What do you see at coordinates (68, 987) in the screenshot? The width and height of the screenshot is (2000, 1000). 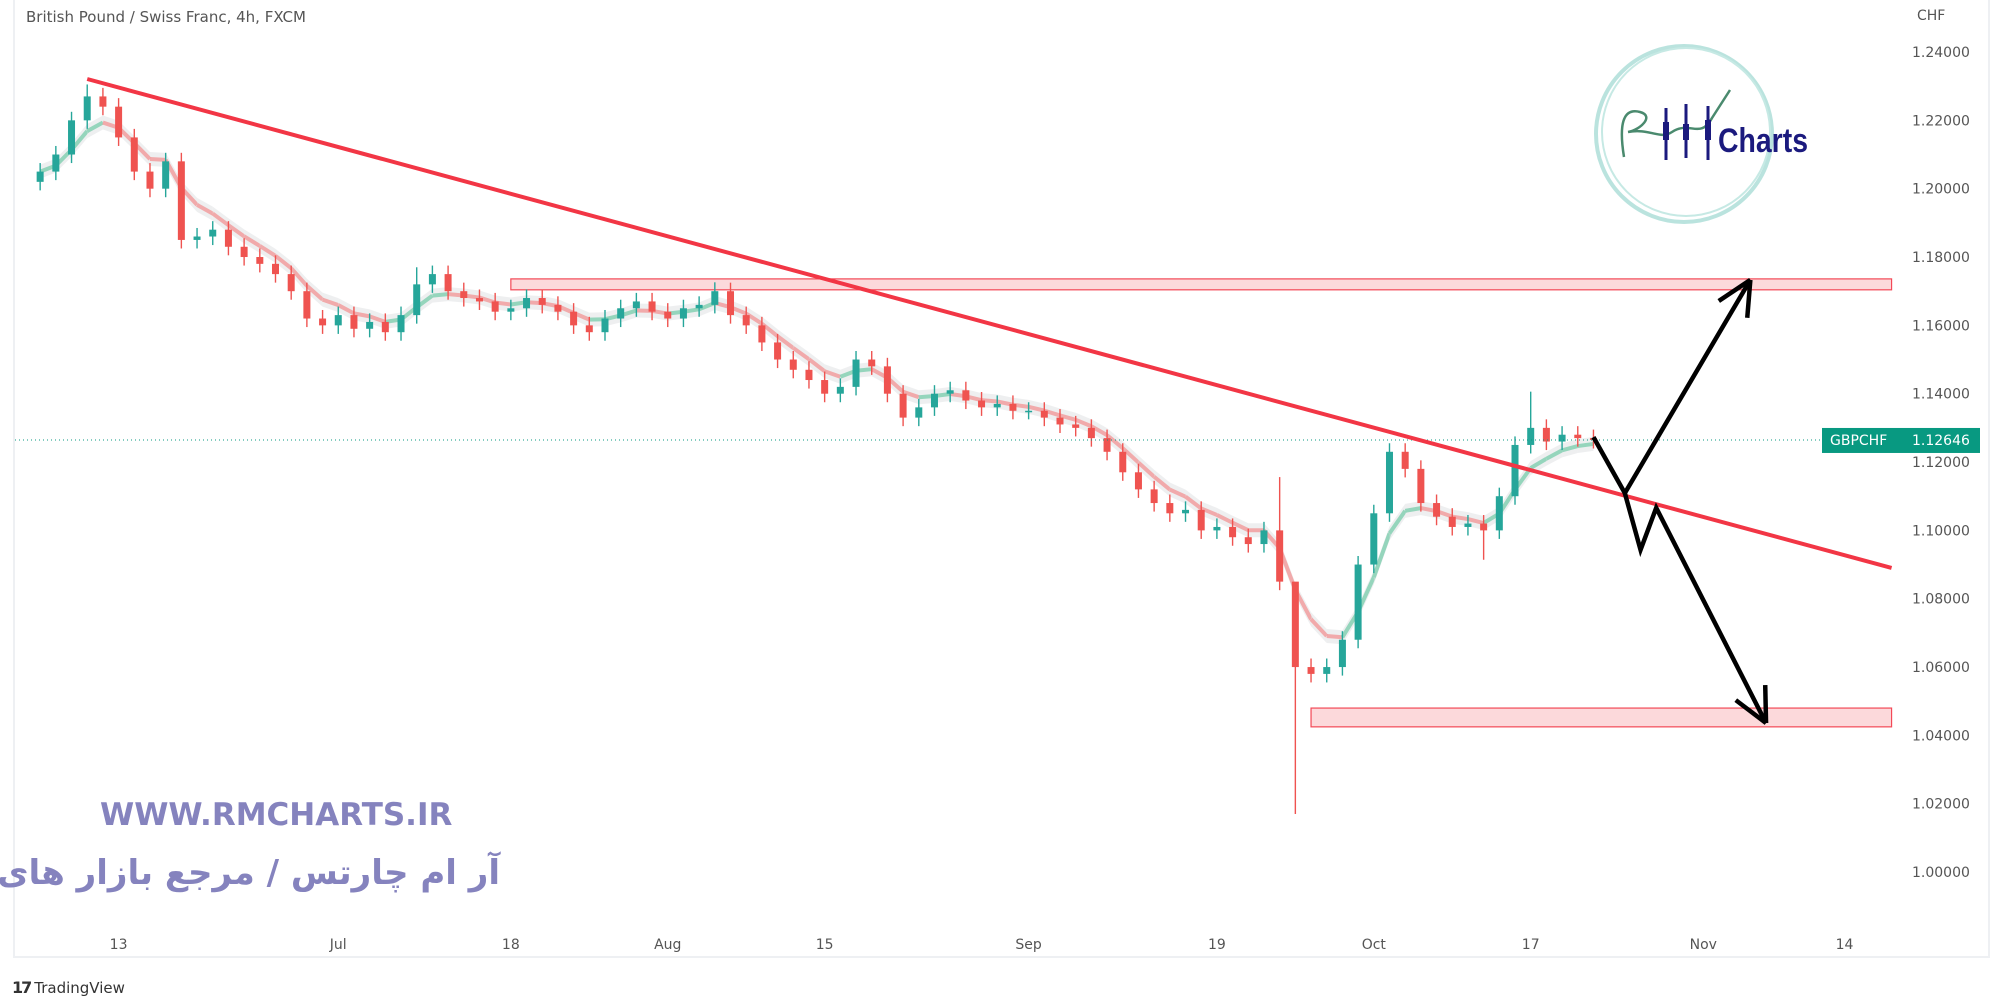 I see `tradingview-branding: 17 TradingView` at bounding box center [68, 987].